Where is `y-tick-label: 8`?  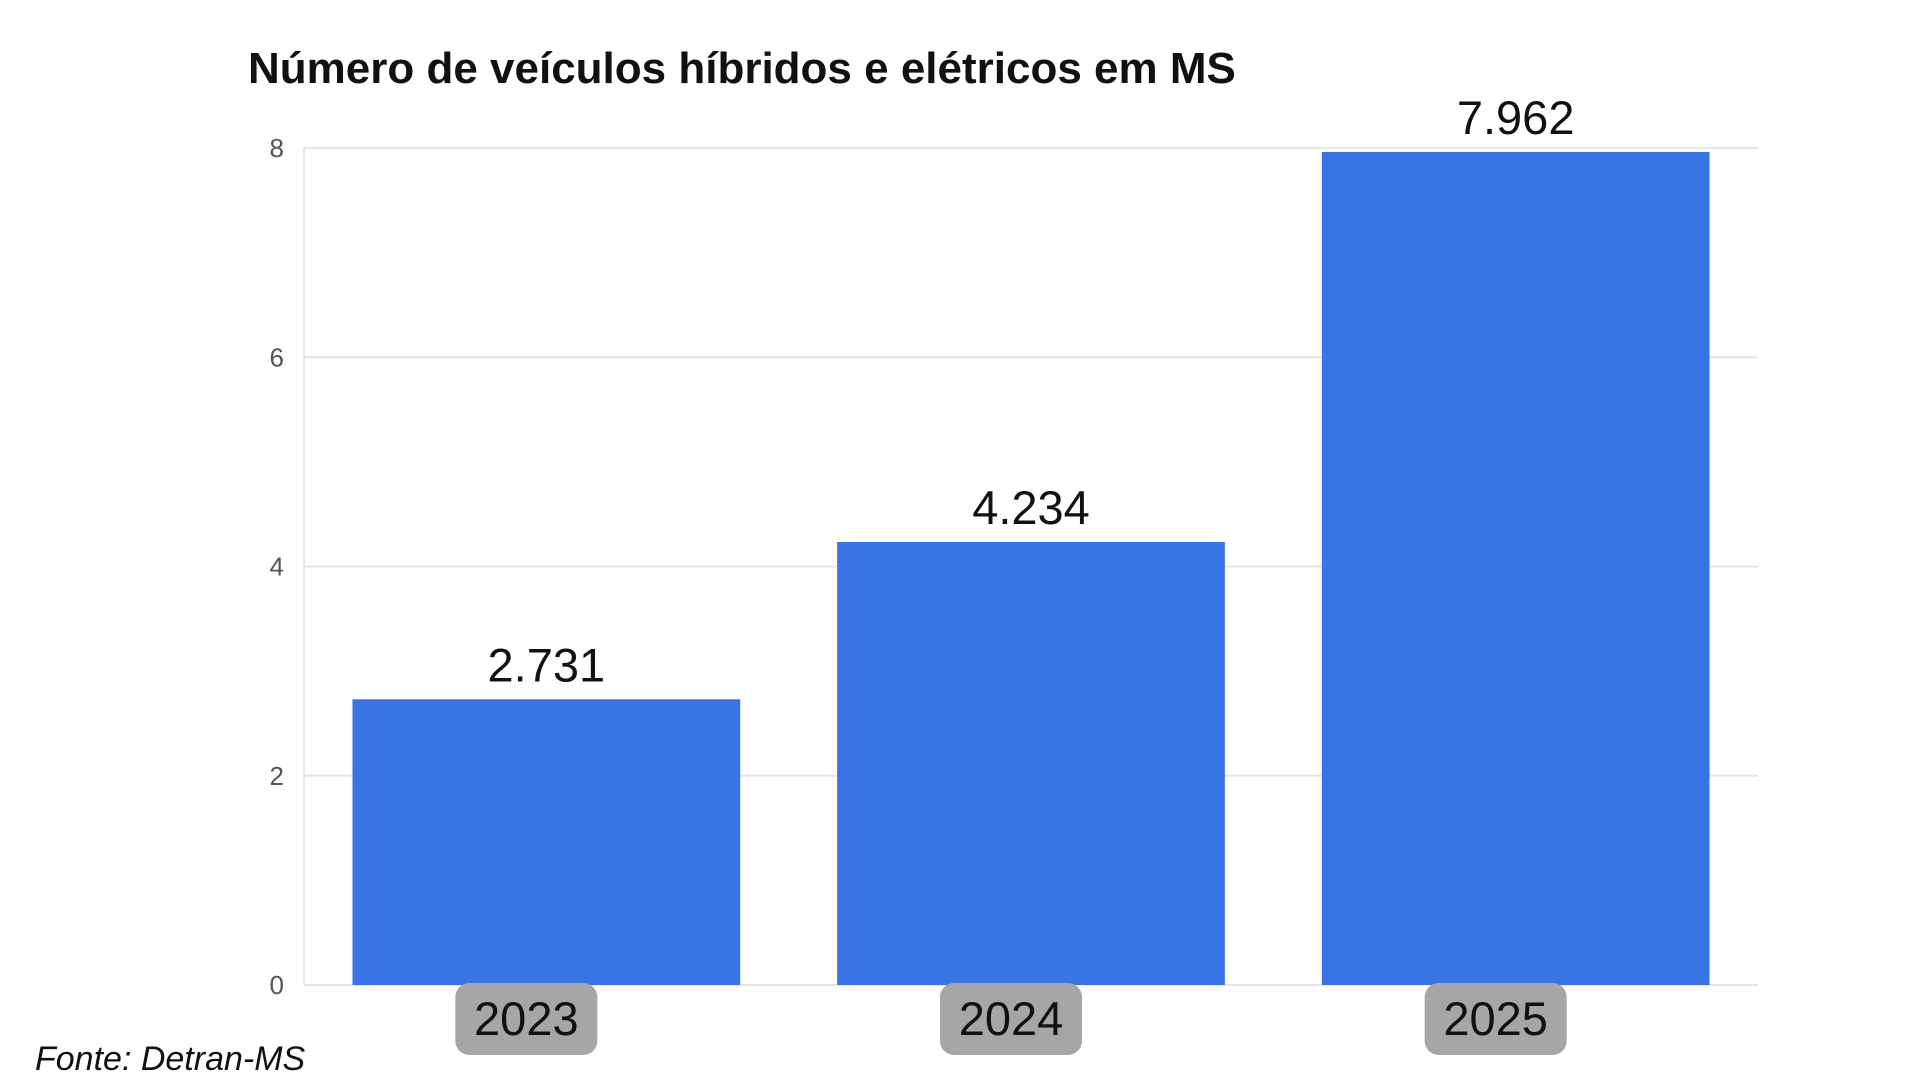
y-tick-label: 8 is located at coordinates (277, 148).